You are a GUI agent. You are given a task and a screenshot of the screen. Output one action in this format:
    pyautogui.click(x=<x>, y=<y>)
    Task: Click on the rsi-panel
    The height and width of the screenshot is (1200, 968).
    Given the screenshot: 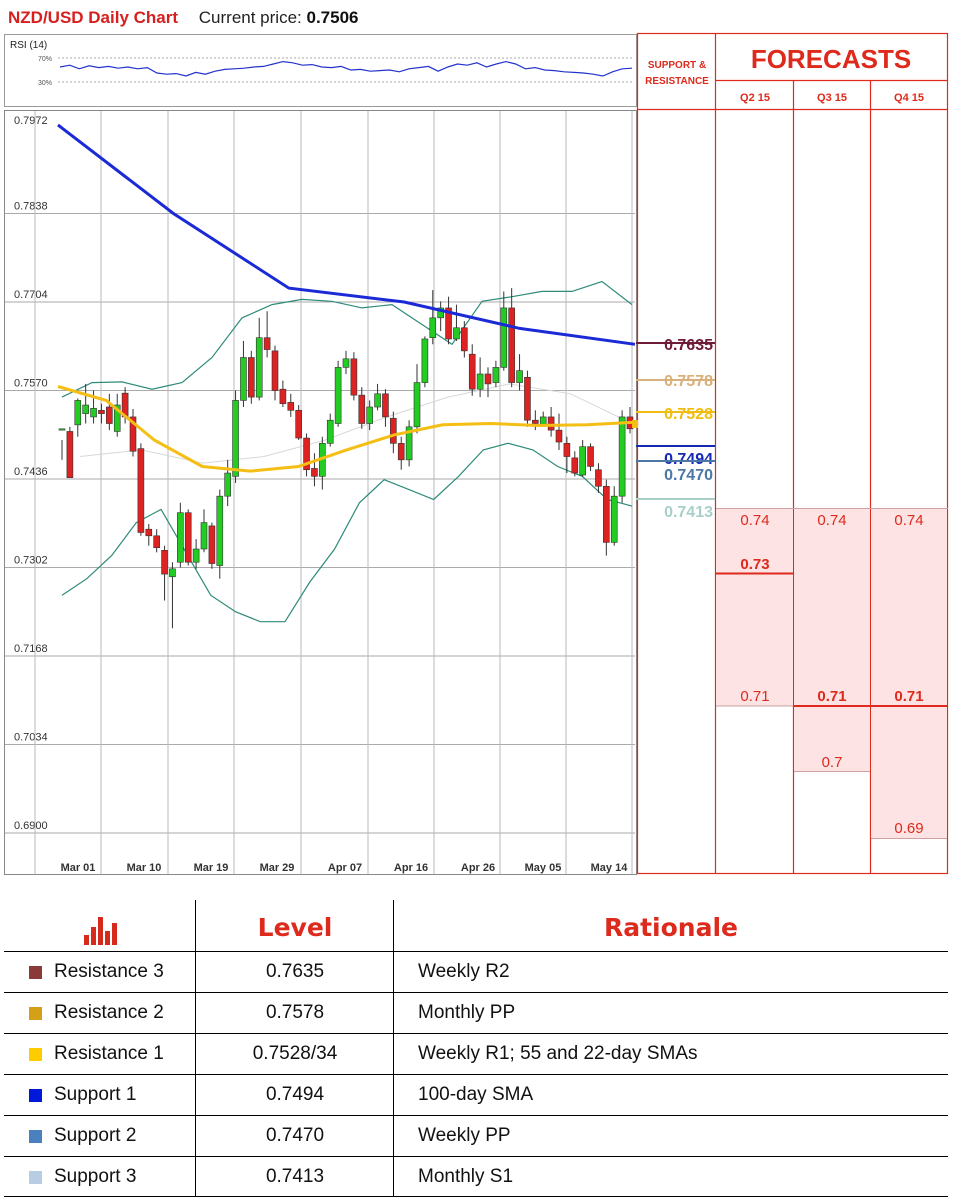 What is the action you would take?
    pyautogui.click(x=320, y=70)
    